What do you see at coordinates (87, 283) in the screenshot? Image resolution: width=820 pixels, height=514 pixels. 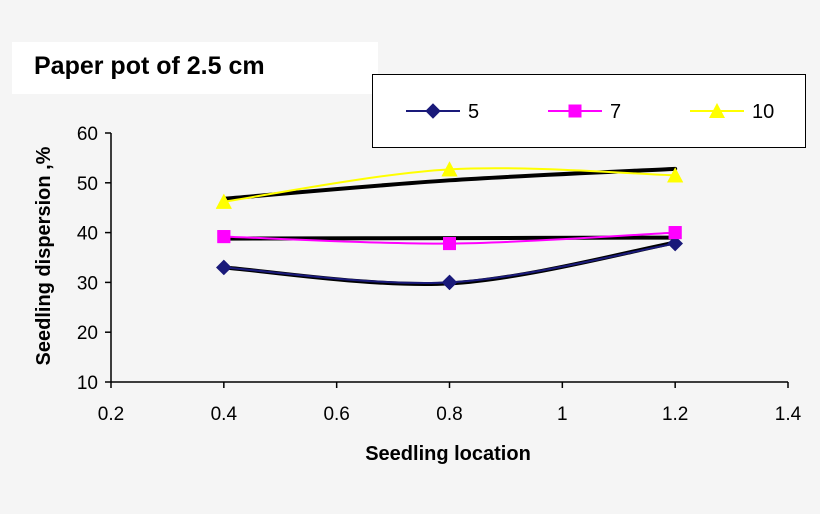 I see `y-tick-label: 30` at bounding box center [87, 283].